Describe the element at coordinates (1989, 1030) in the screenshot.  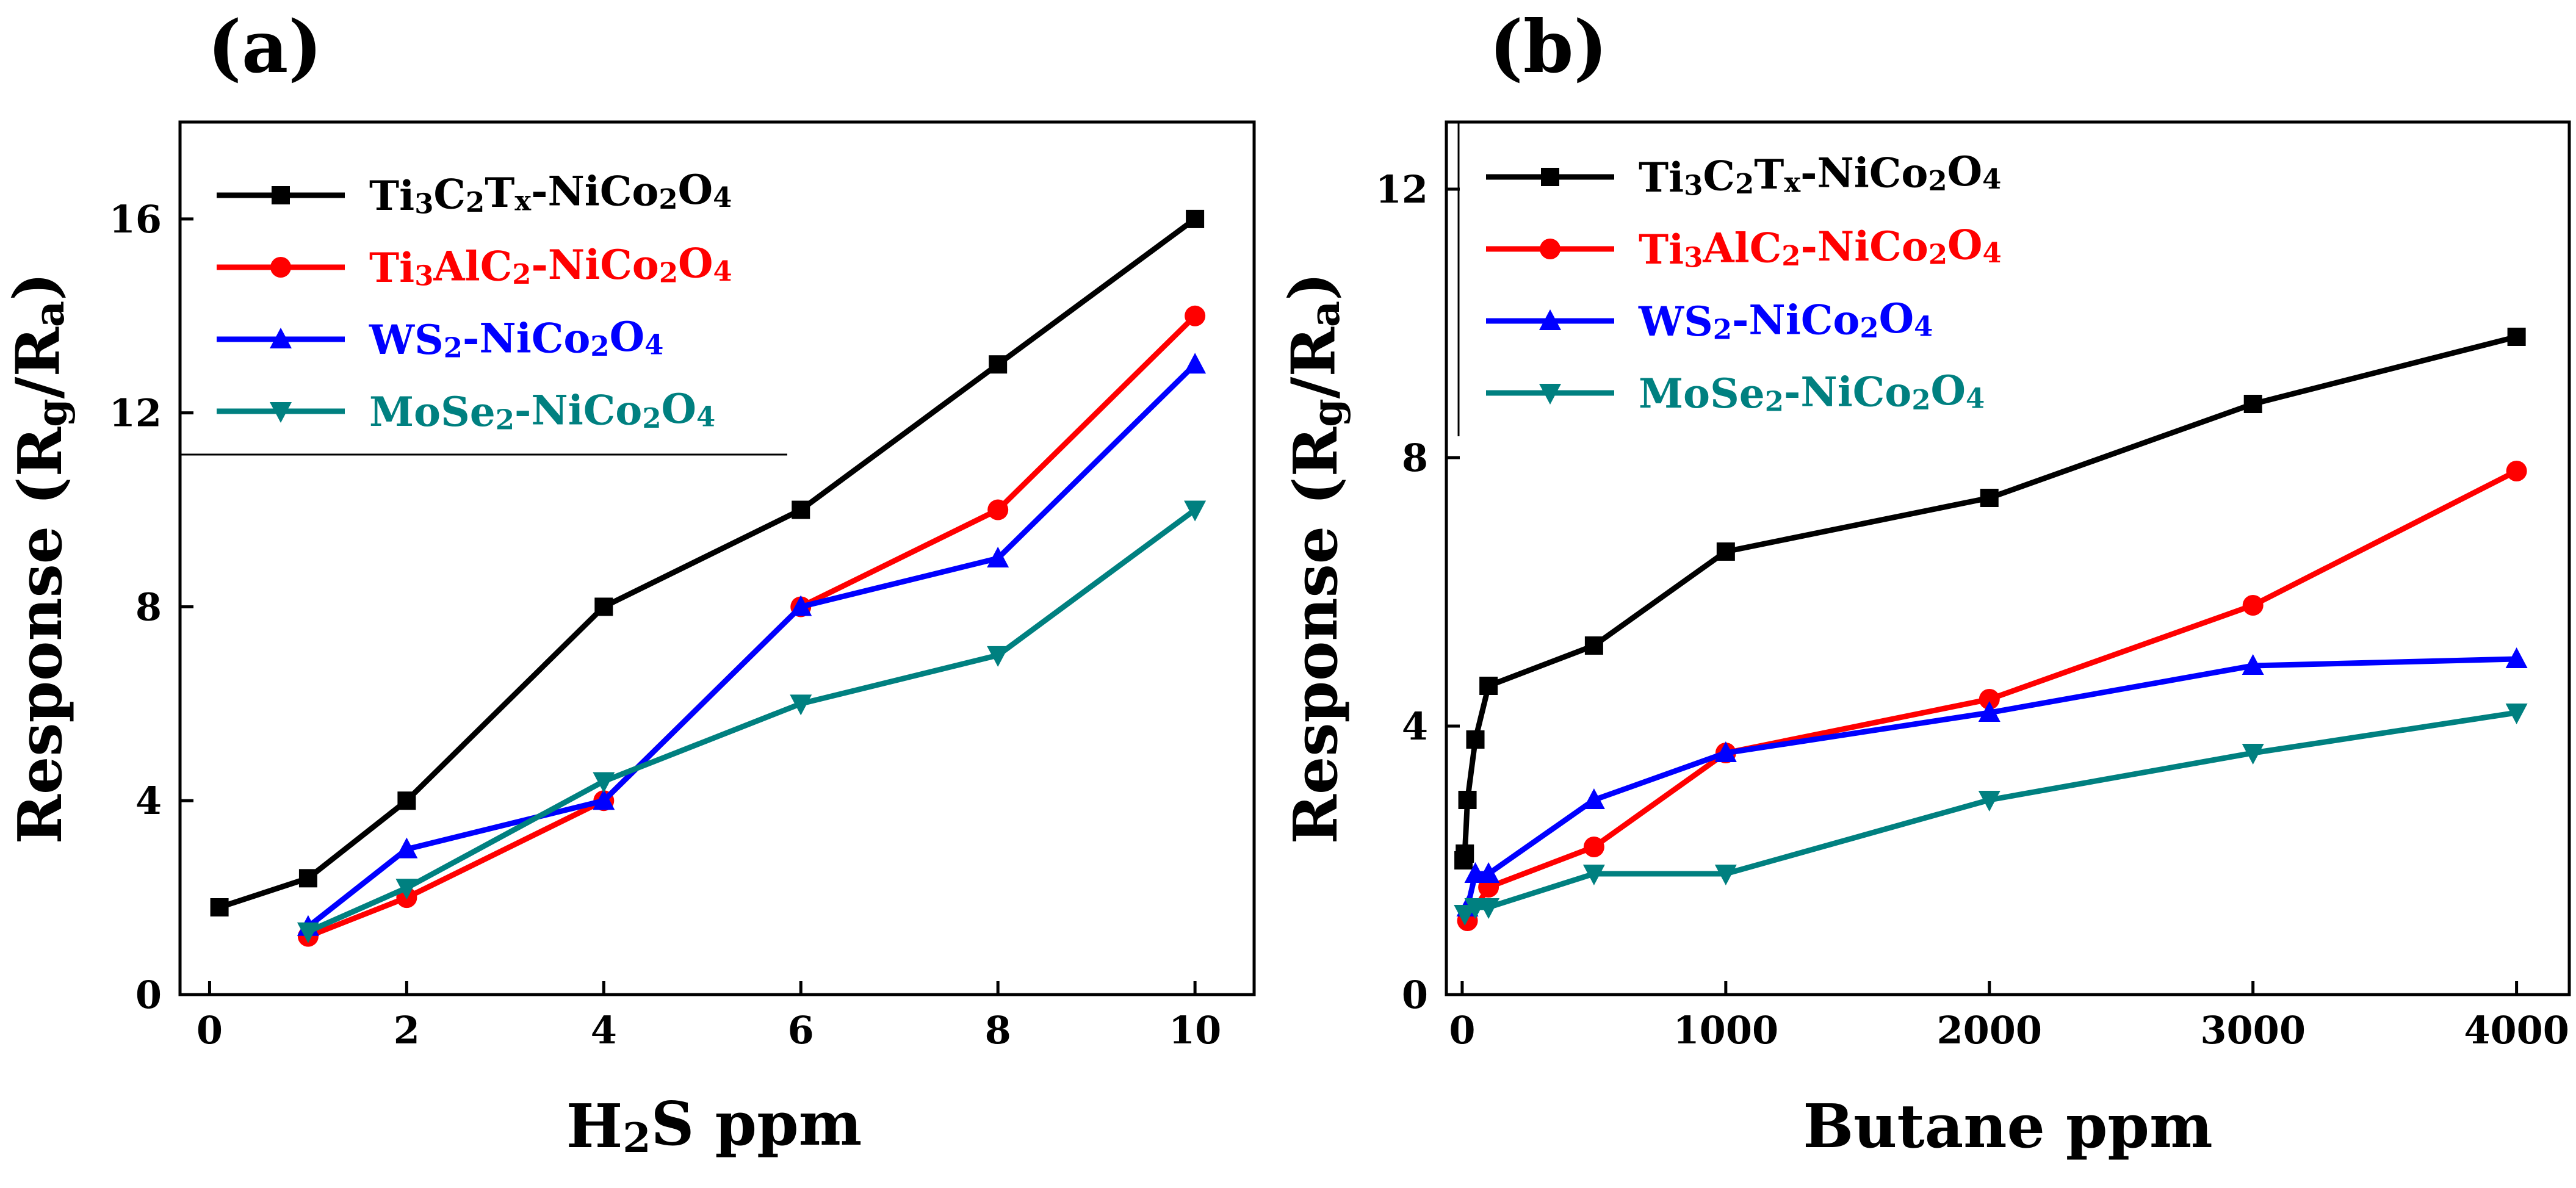
I see `x-tick-label: 2000` at that location.